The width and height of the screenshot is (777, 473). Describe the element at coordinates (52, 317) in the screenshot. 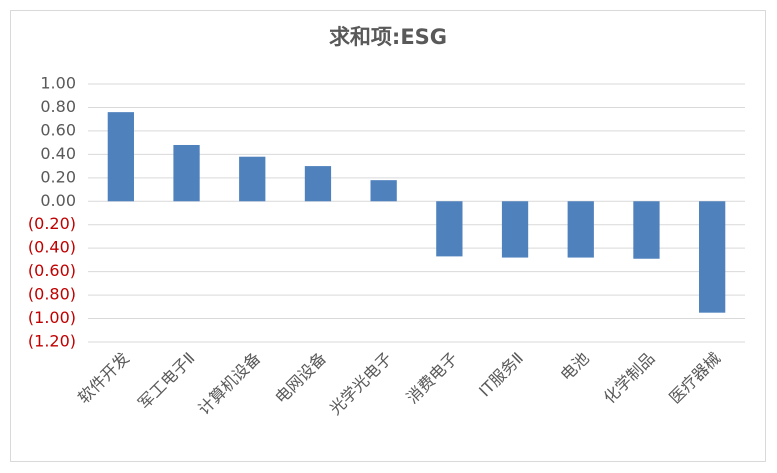

I see `y-tick-label: (1.00)` at that location.